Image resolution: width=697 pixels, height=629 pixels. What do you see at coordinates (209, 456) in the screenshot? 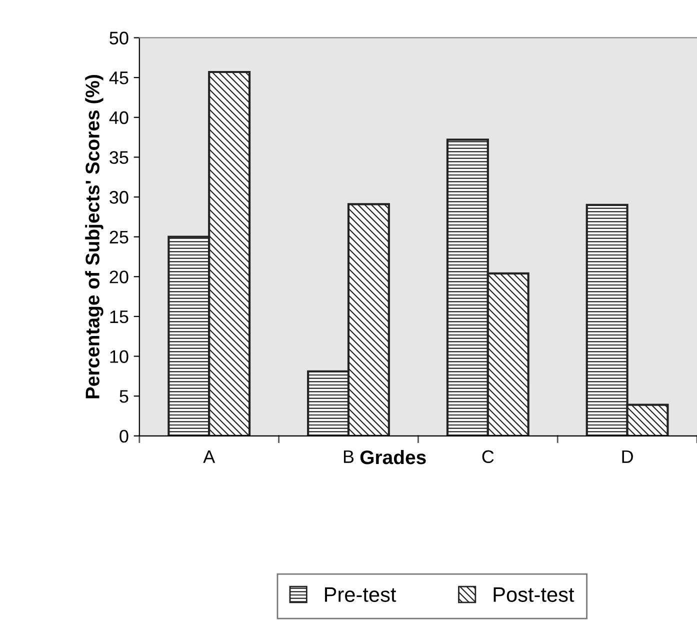
I see `x-tick-label: A` at bounding box center [209, 456].